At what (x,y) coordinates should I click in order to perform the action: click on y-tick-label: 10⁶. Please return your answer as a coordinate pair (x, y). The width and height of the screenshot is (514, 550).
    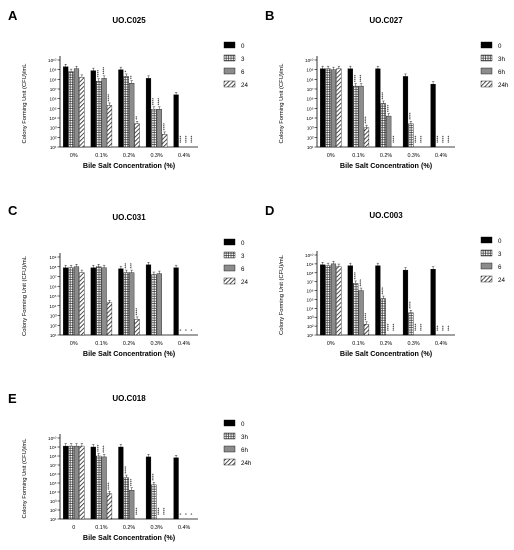
    Looking at the image, I should click on (309, 291).